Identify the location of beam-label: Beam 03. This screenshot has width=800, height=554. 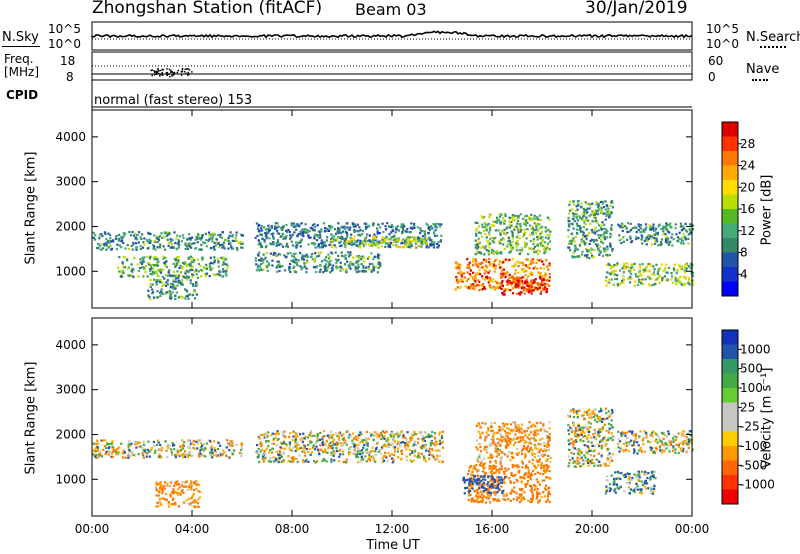
(391, 9).